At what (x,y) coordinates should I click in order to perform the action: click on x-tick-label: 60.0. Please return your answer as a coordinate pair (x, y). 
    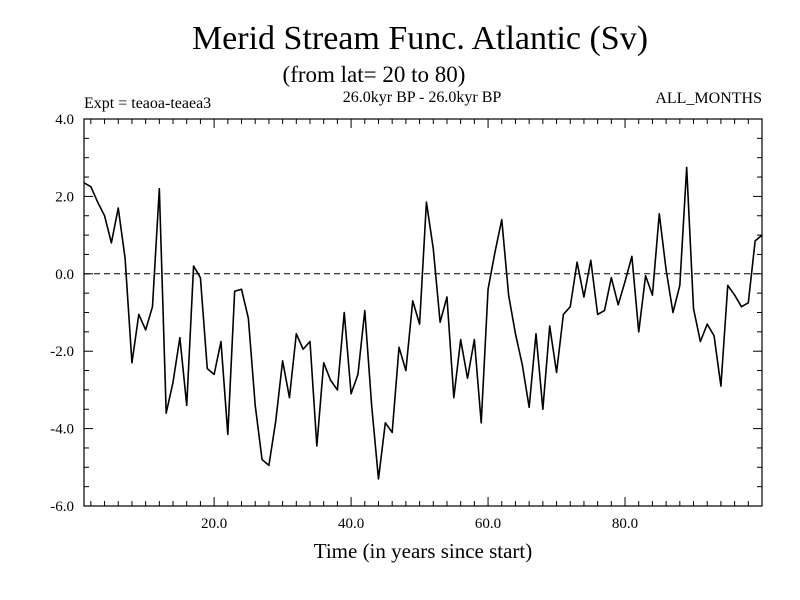
    Looking at the image, I should click on (488, 524).